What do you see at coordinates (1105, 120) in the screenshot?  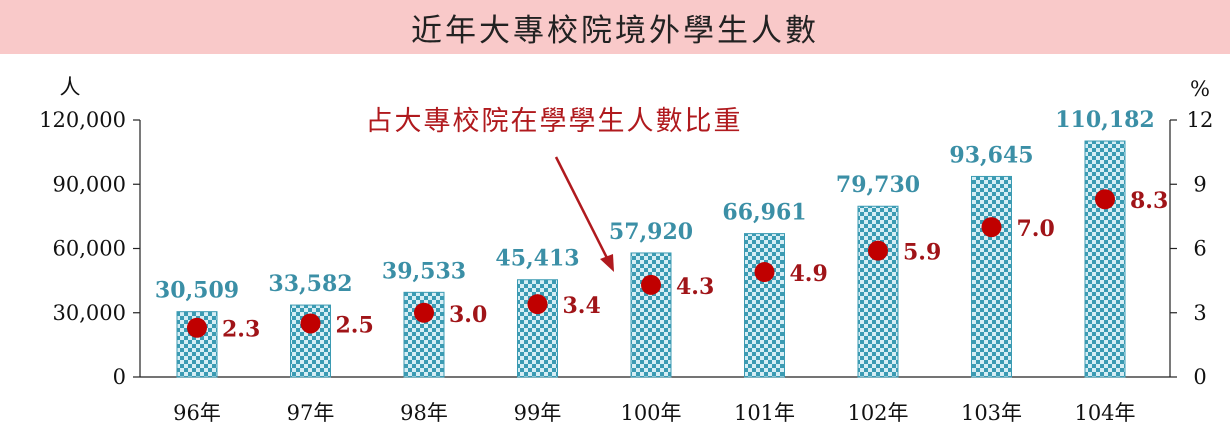 I see `bar-value-label: 110,182` at bounding box center [1105, 120].